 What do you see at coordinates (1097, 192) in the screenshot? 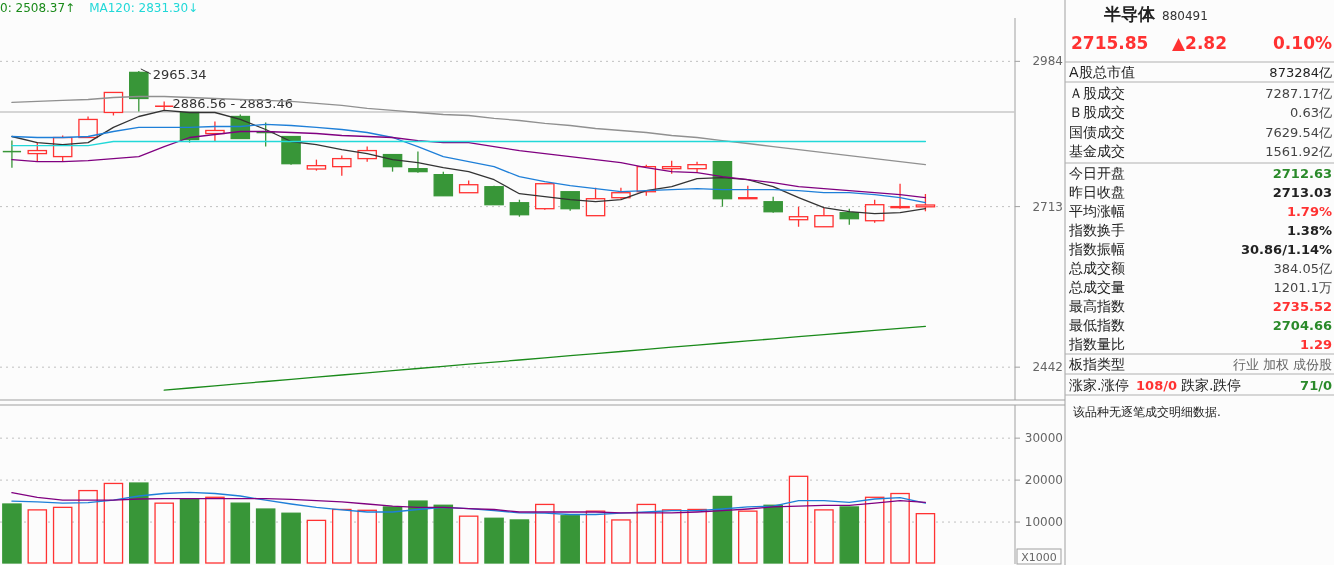
I see `category-label: 昨日收盘` at bounding box center [1097, 192].